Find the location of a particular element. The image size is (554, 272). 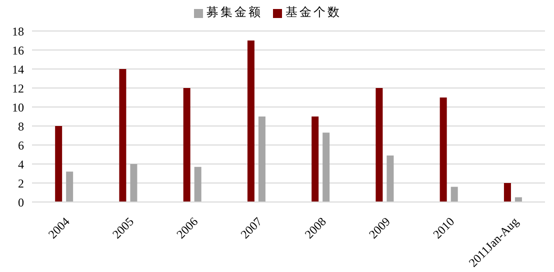

legend-label: 基金个数 is located at coordinates (314, 12).